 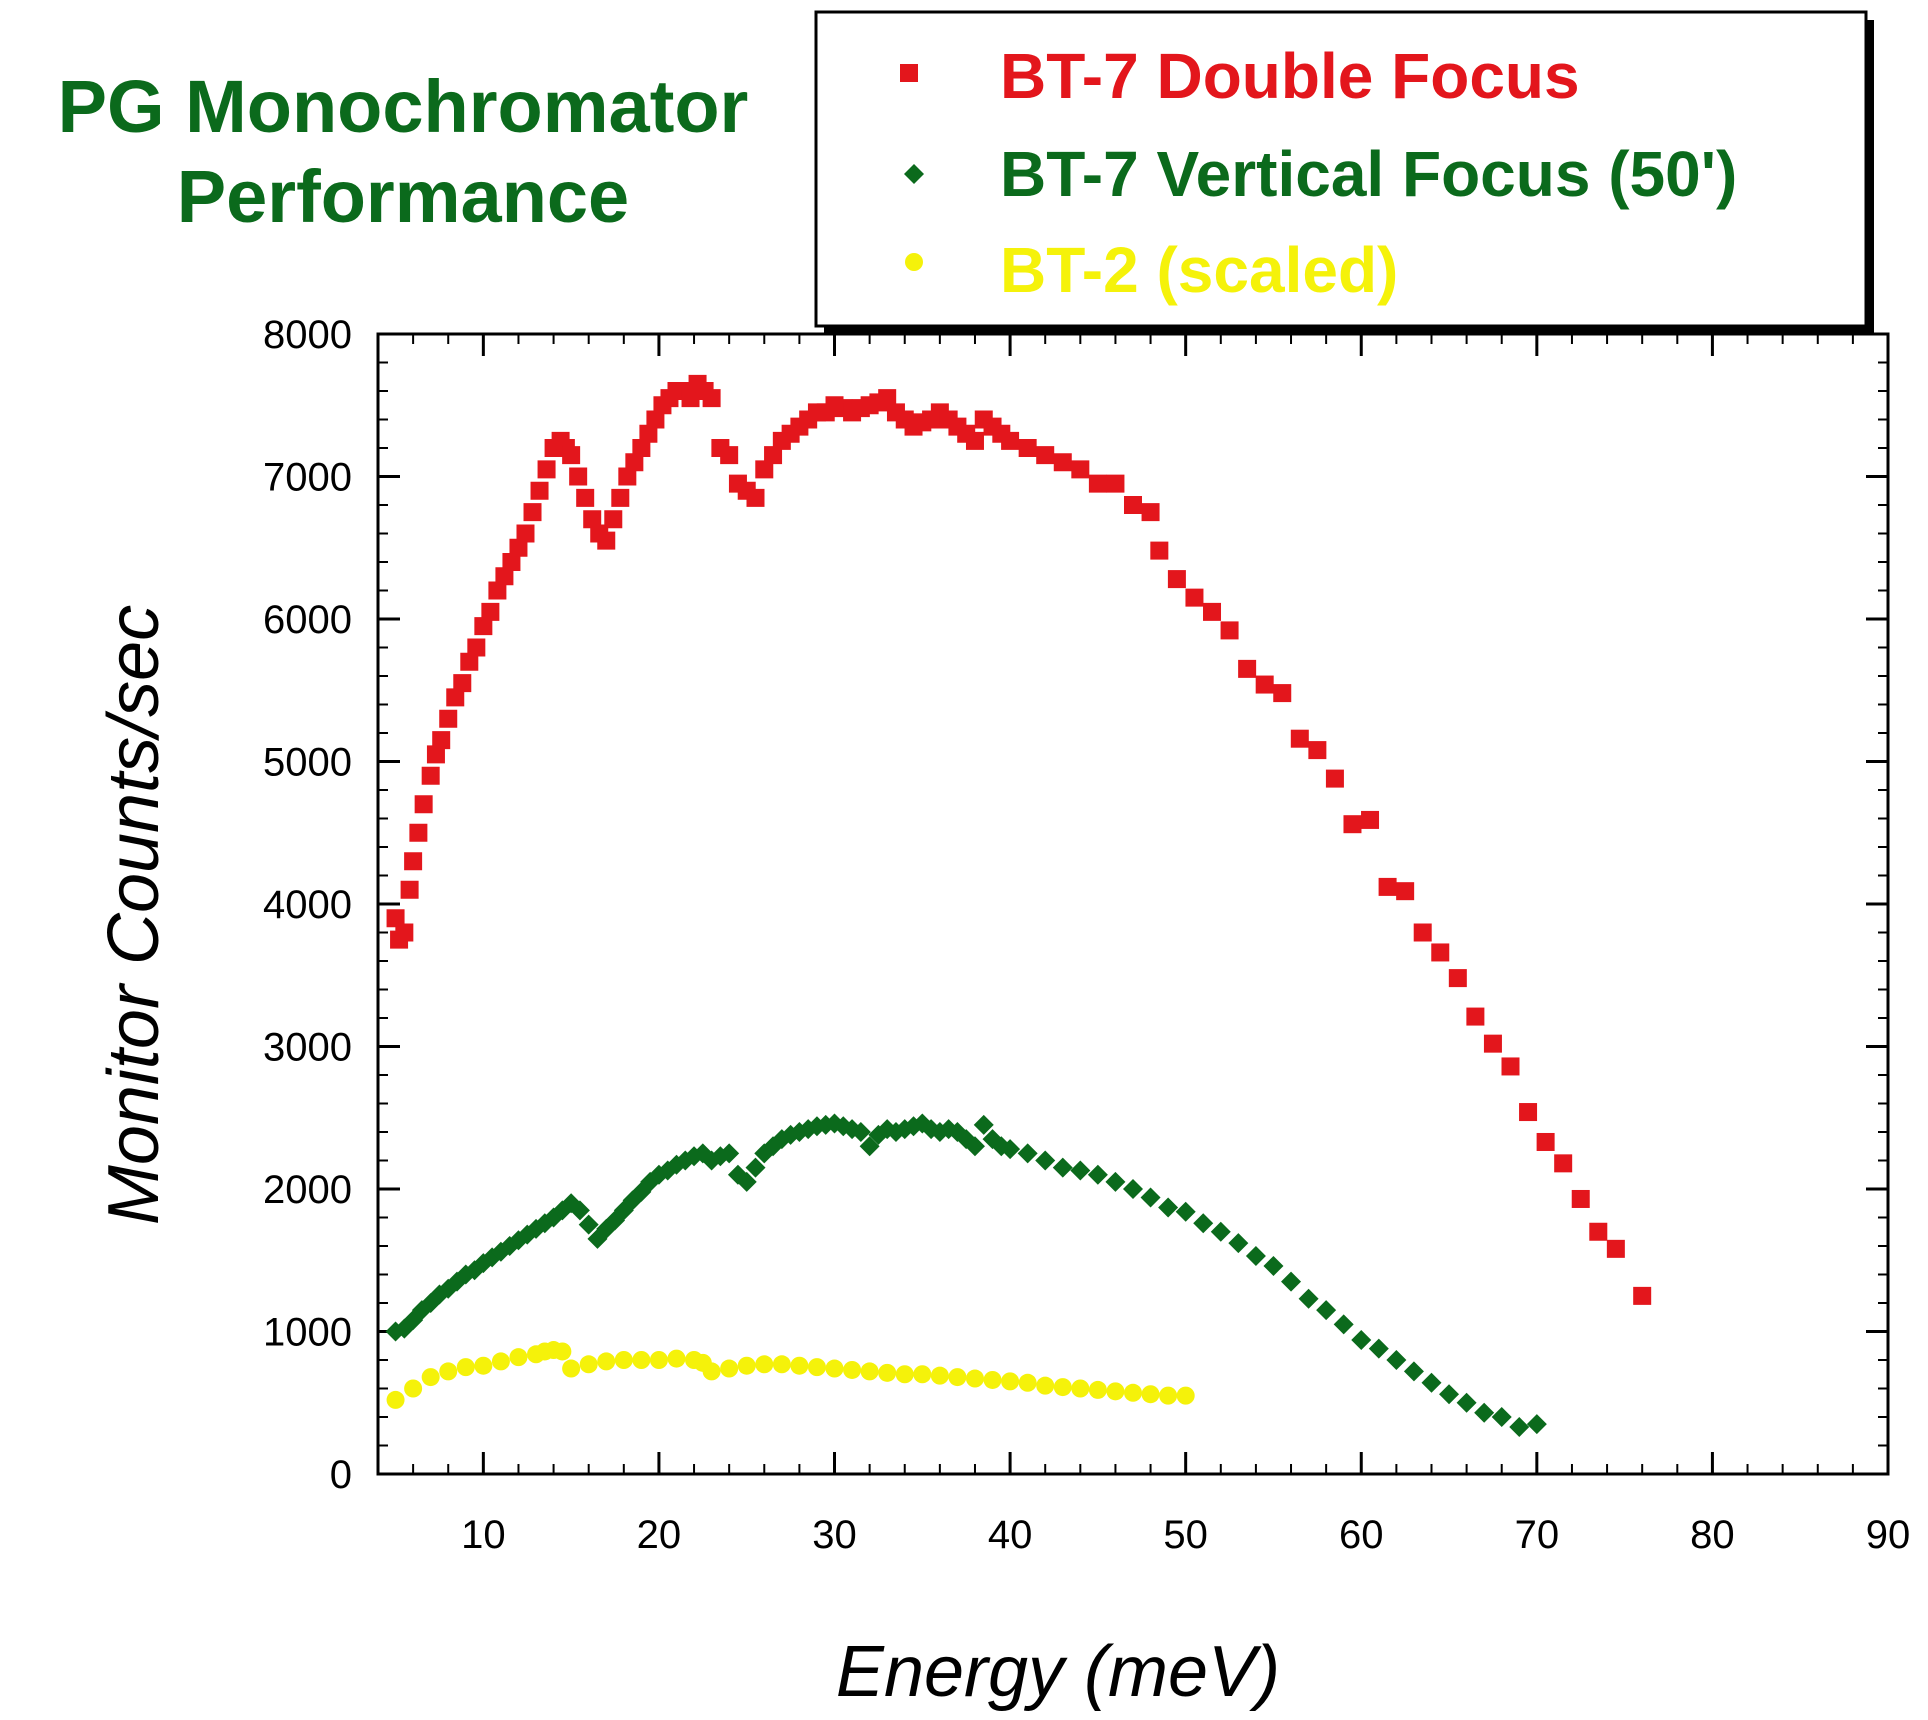 I want to click on x-tick-label: 10, so click(x=483, y=1535).